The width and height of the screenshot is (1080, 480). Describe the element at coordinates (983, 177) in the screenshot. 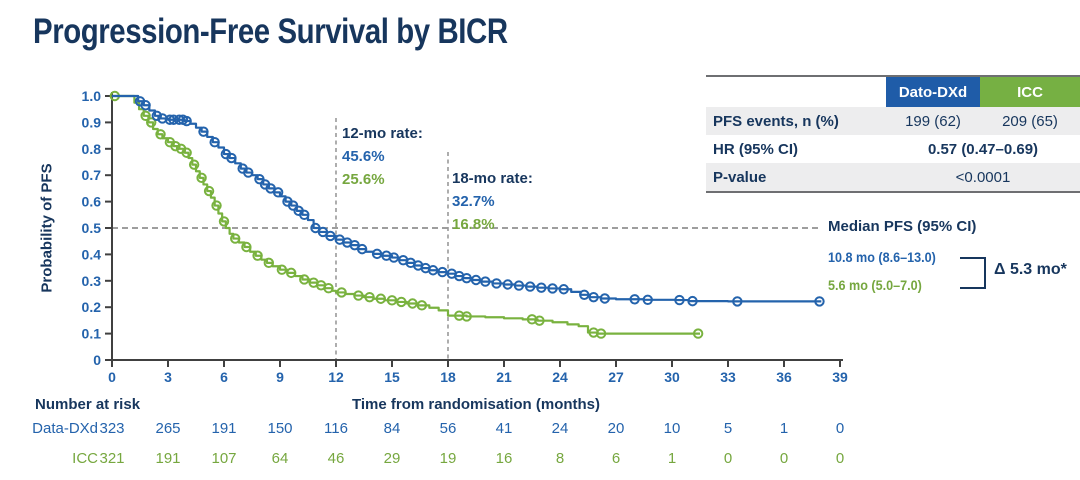

I see `pvalue-value: <0.0001` at that location.